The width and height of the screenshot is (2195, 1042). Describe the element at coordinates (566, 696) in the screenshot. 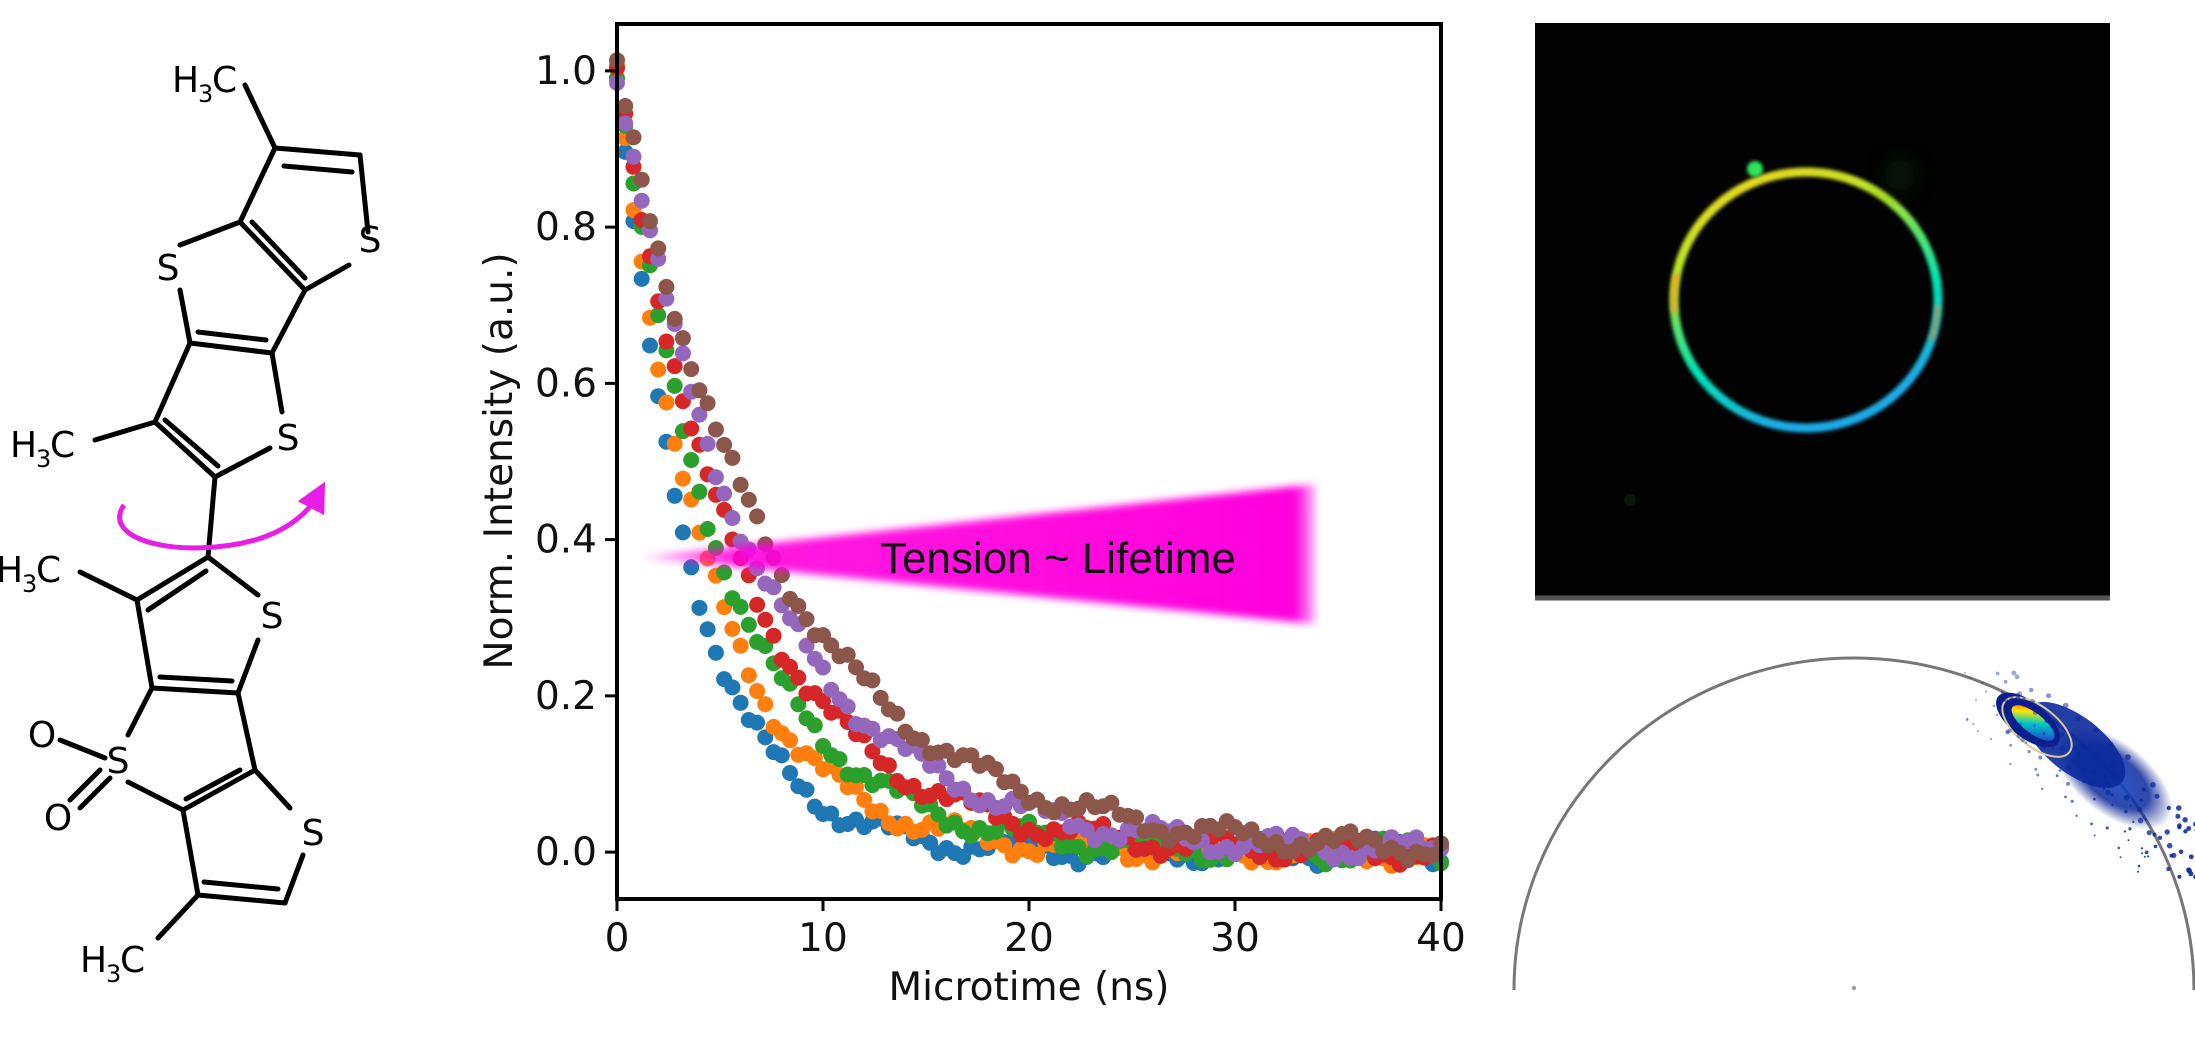

I see `y-tick-label: 0.2` at that location.